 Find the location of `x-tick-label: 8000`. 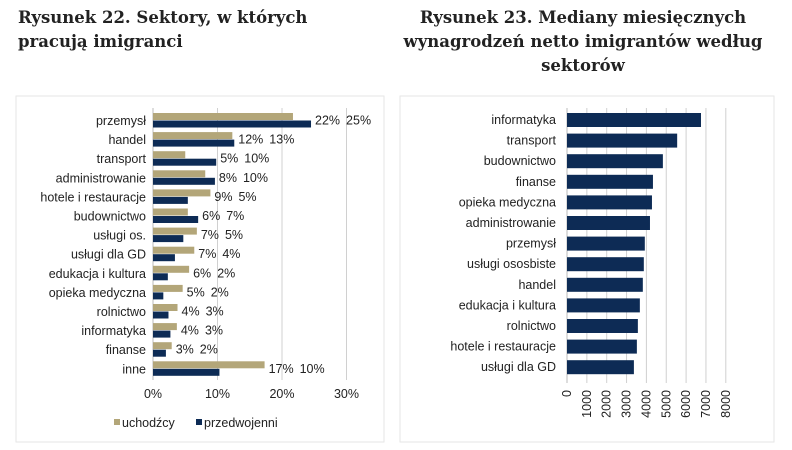

x-tick-label: 8000 is located at coordinates (726, 404).